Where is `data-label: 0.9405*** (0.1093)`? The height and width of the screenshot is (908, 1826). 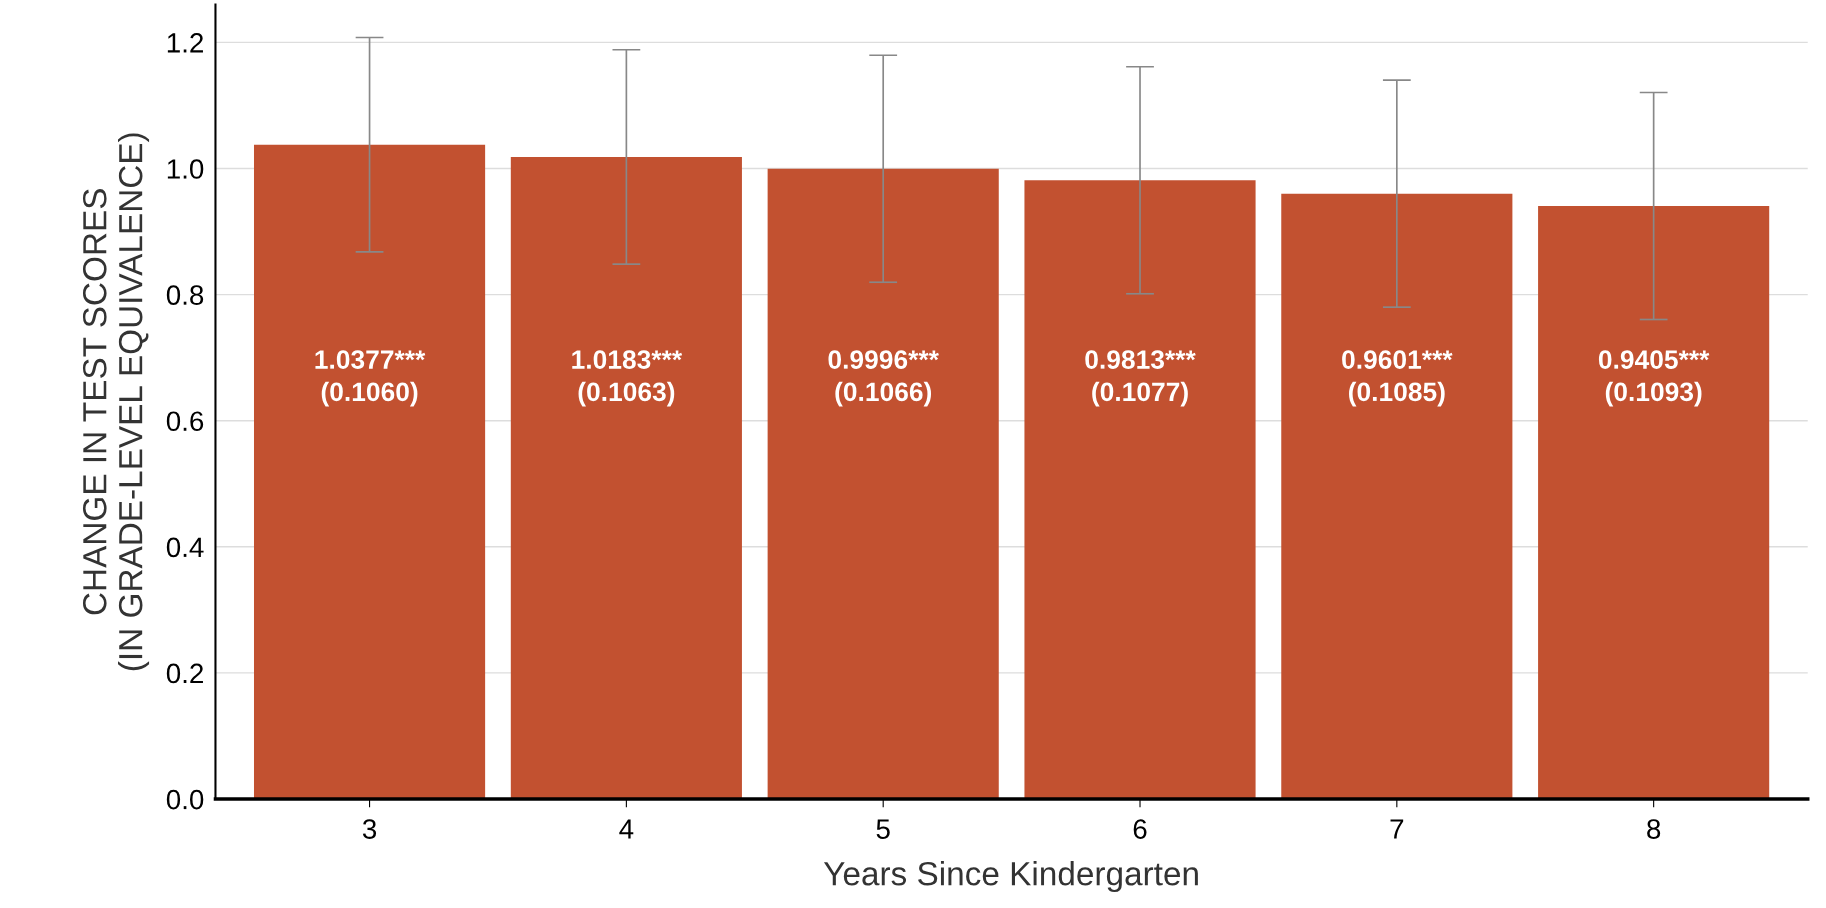
data-label: 0.9405*** (0.1093) is located at coordinates (1654, 378).